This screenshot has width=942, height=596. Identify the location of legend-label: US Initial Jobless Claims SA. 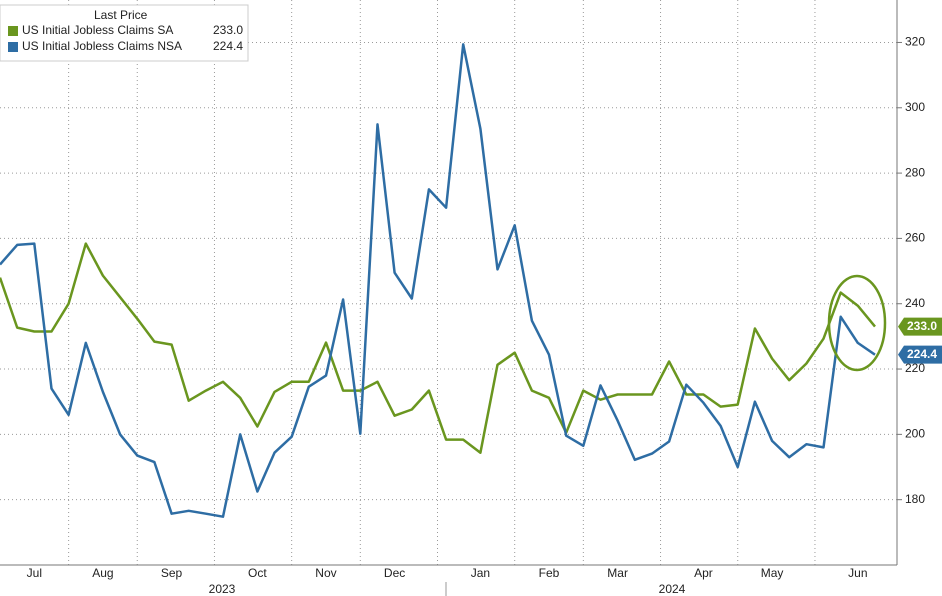
(97, 30).